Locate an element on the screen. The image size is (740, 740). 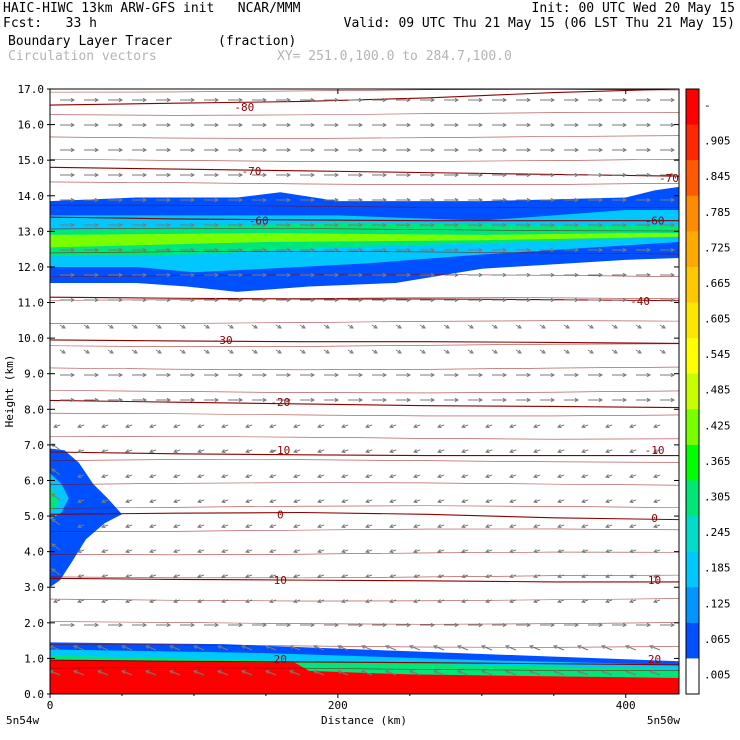
contour-label: 20 is located at coordinates (654, 659).